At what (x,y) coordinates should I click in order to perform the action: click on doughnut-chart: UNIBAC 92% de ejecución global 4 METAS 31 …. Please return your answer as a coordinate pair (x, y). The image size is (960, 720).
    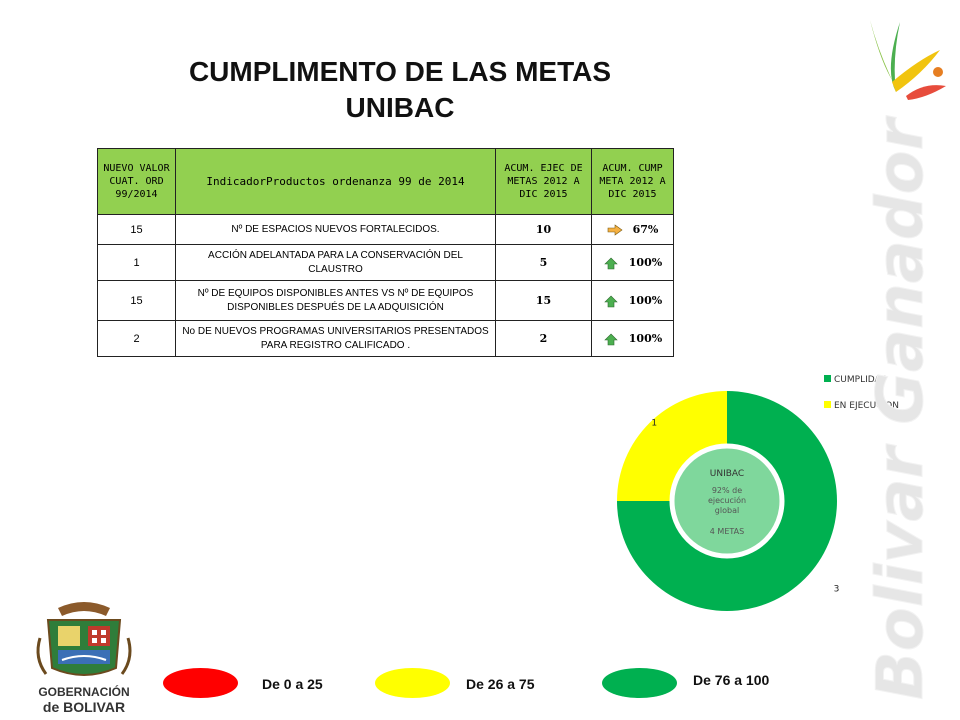
    Looking at the image, I should click on (758, 493).